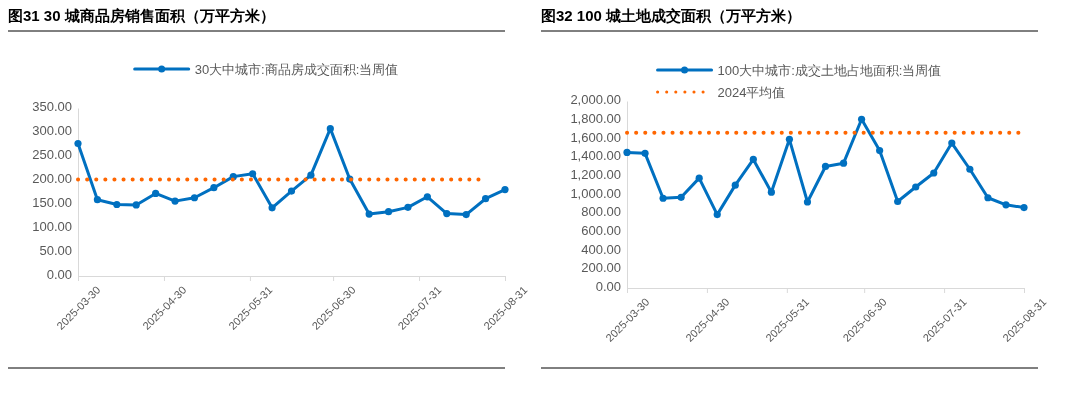  What do you see at coordinates (595, 156) in the screenshot?
I see `y-tick-label: 1,400.00` at bounding box center [595, 156].